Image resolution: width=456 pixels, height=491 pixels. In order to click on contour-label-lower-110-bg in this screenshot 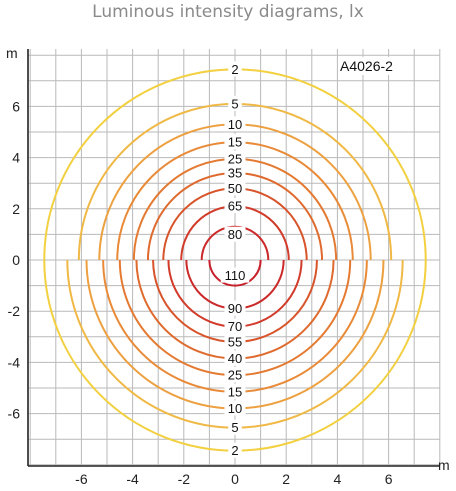, I will do `click(235, 275)`.